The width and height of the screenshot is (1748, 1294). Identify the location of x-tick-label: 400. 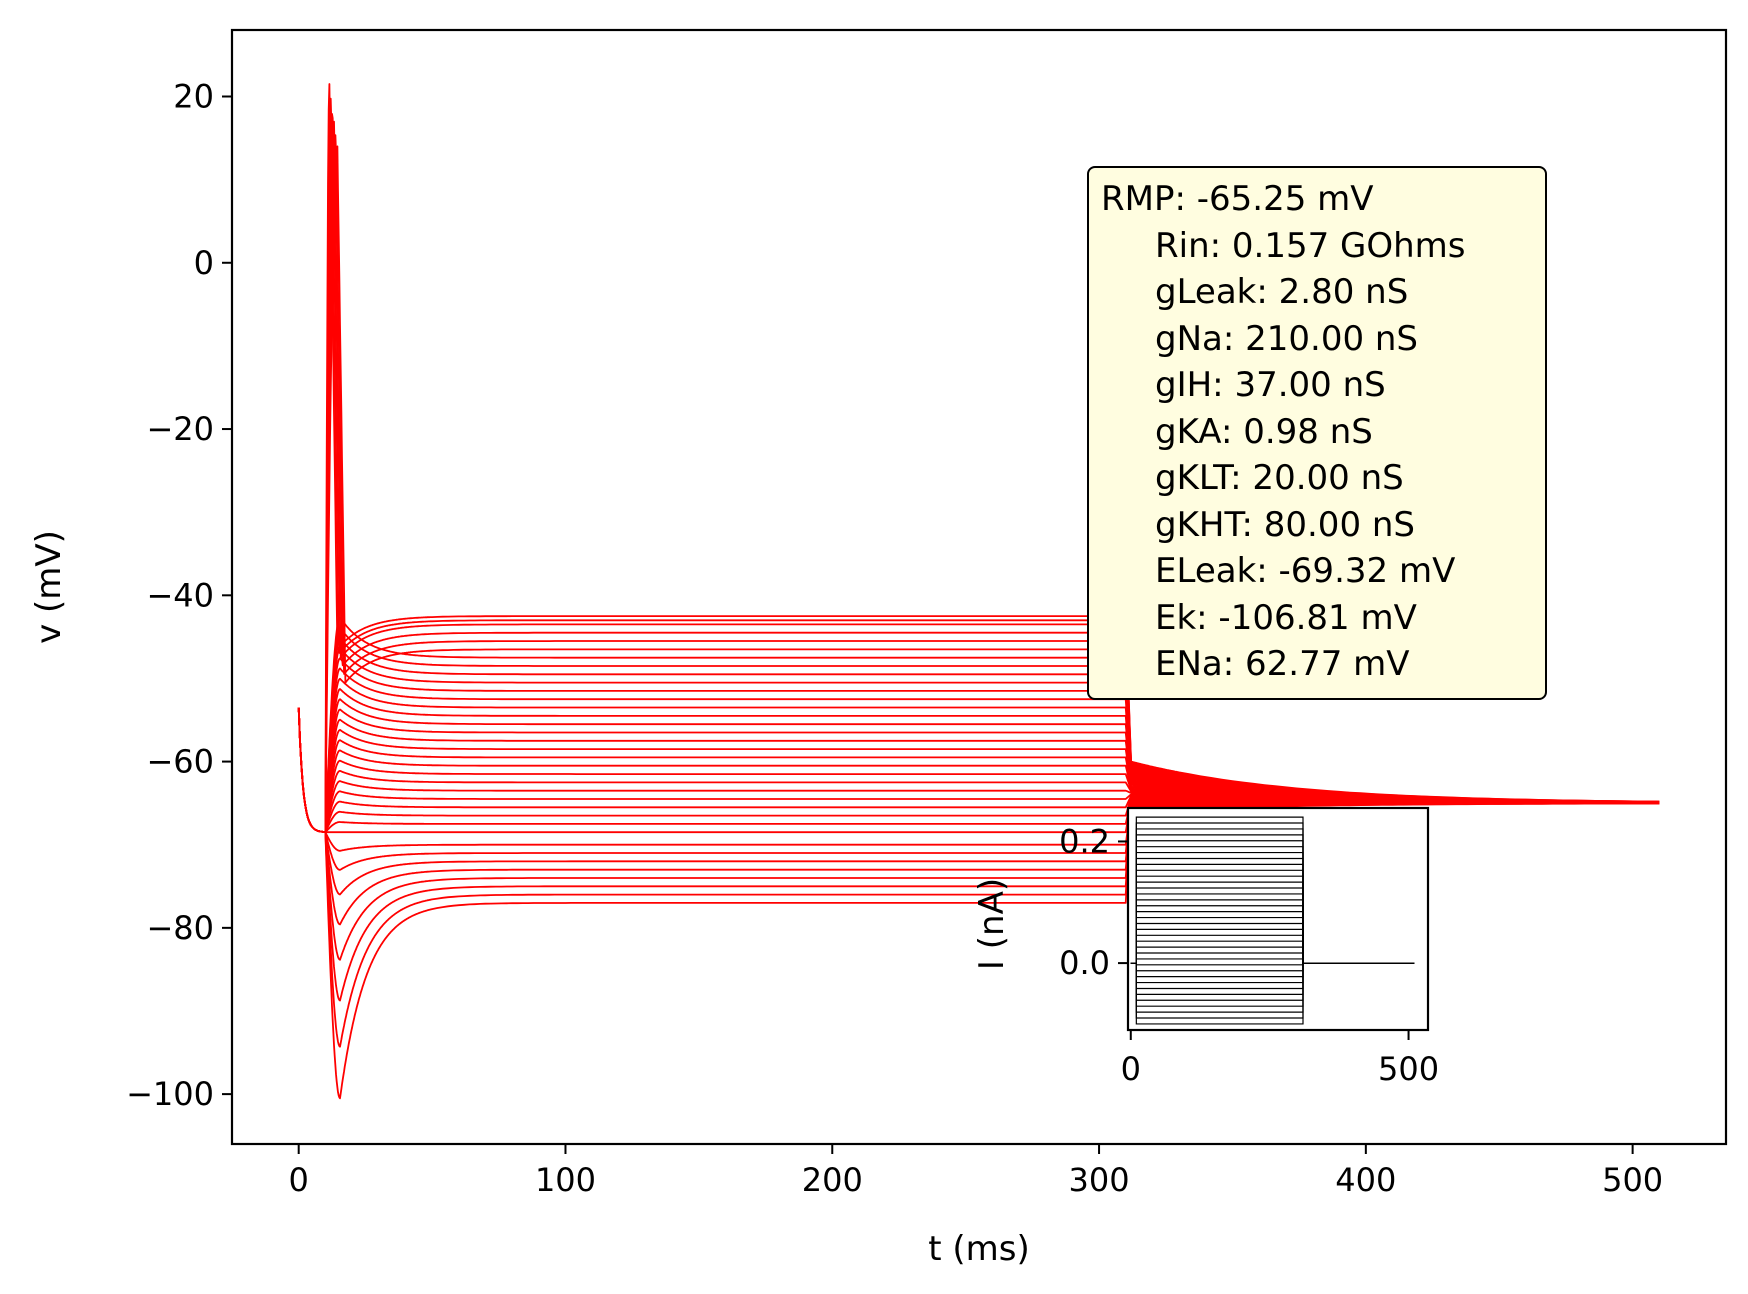
(1365, 1180).